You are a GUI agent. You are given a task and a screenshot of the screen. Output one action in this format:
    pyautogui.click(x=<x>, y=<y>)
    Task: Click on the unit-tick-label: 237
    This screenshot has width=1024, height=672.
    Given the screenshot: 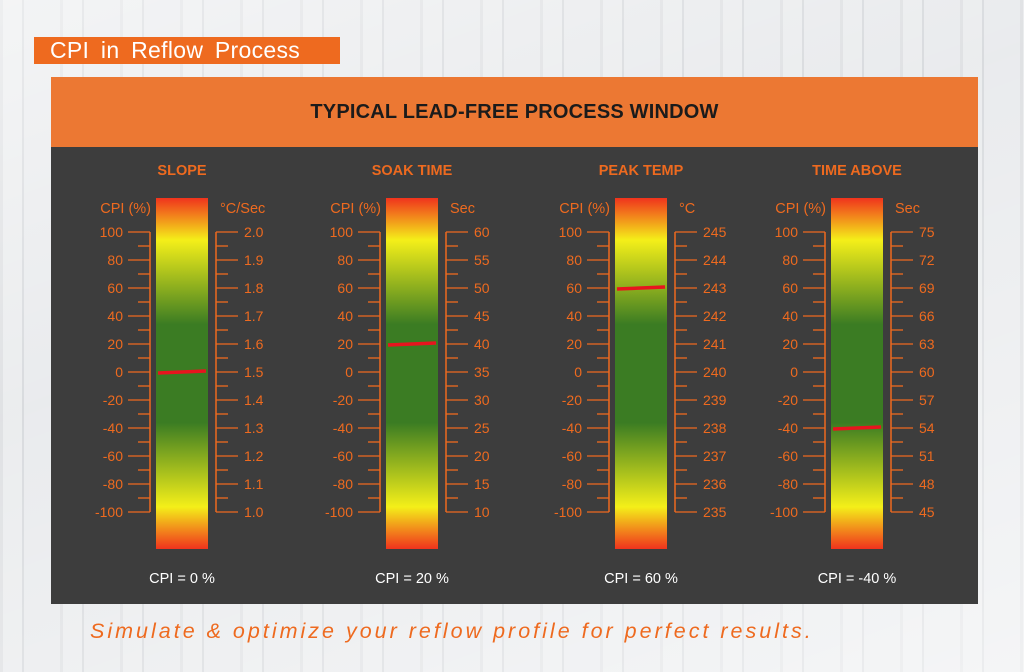 What is the action you would take?
    pyautogui.click(x=715, y=456)
    